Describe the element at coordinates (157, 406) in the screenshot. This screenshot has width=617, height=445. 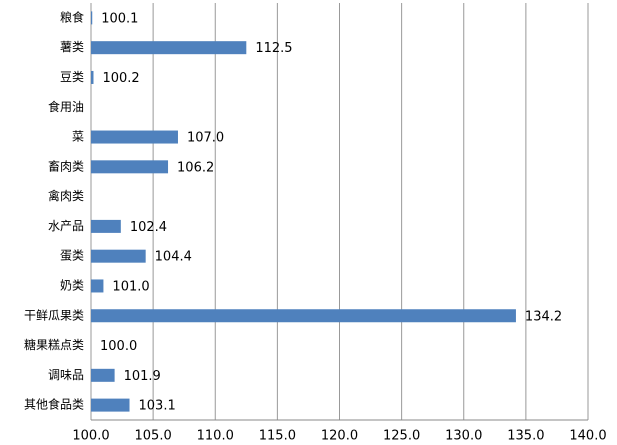
I see `value-label: 103.1` at that location.